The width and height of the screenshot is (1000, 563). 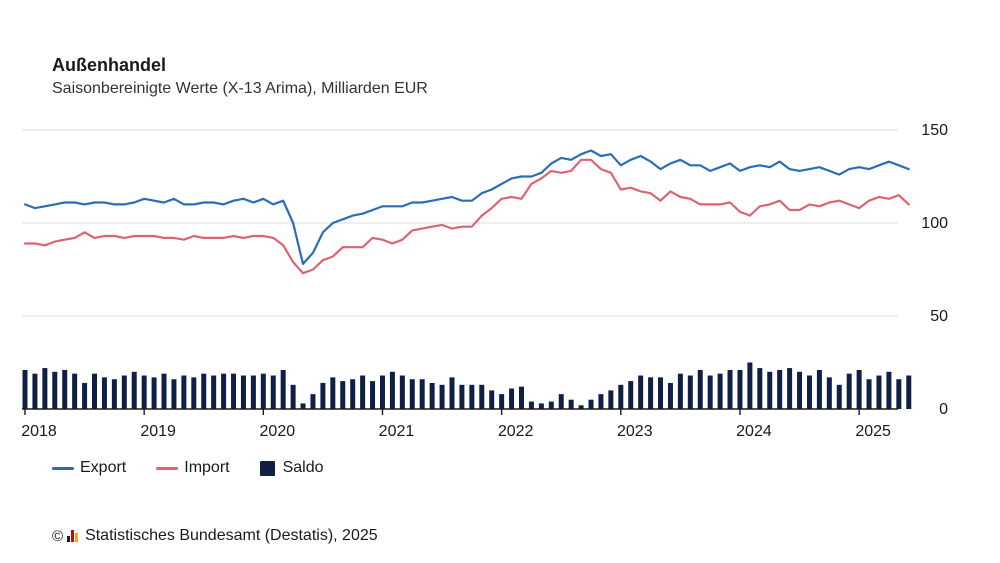 What do you see at coordinates (873, 431) in the screenshot?
I see `x-tick-label-2025: 2025` at bounding box center [873, 431].